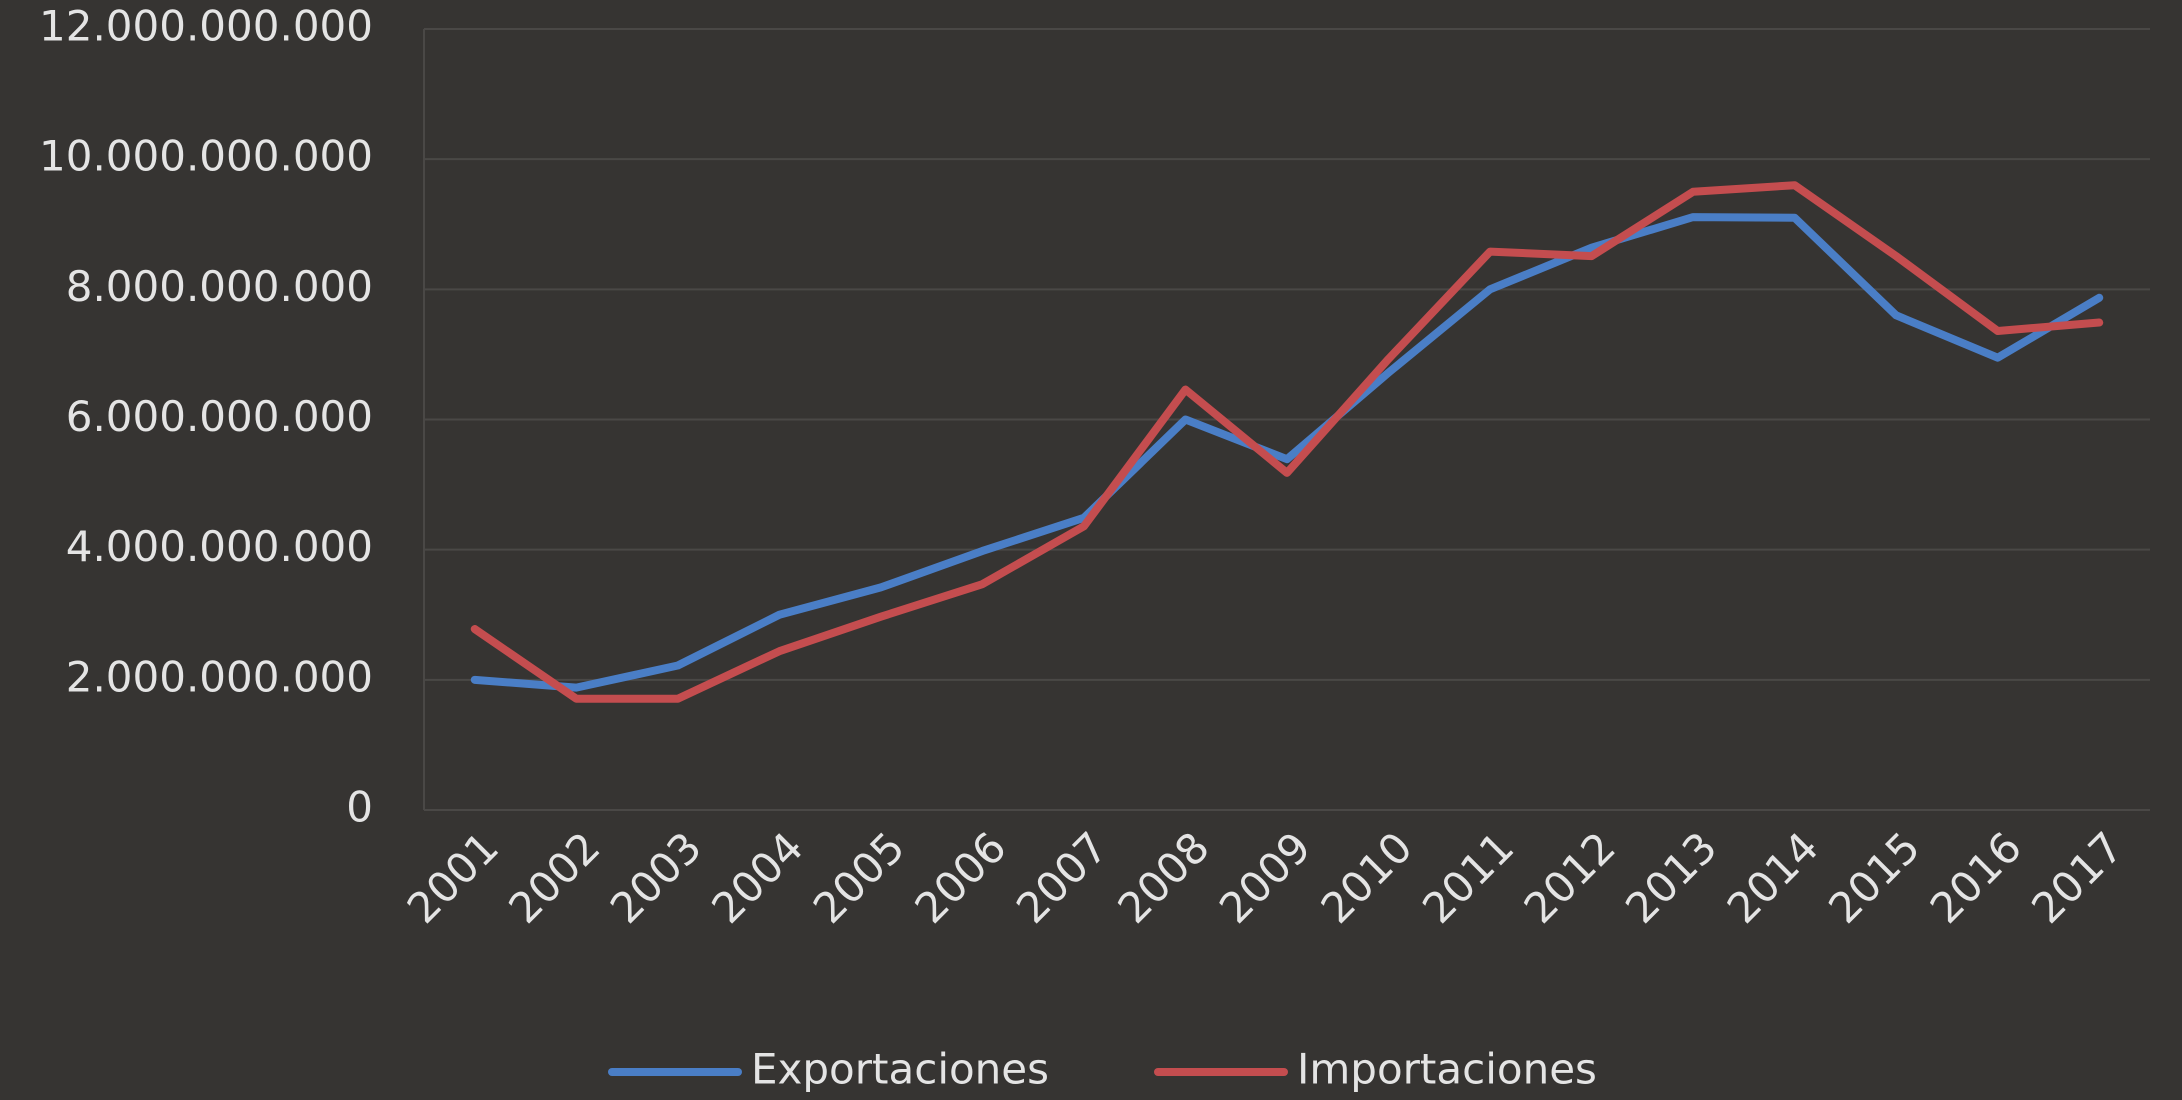 This screenshot has height=1100, width=2182. What do you see at coordinates (900, 1069) in the screenshot?
I see `legend-label: Exportaciones` at bounding box center [900, 1069].